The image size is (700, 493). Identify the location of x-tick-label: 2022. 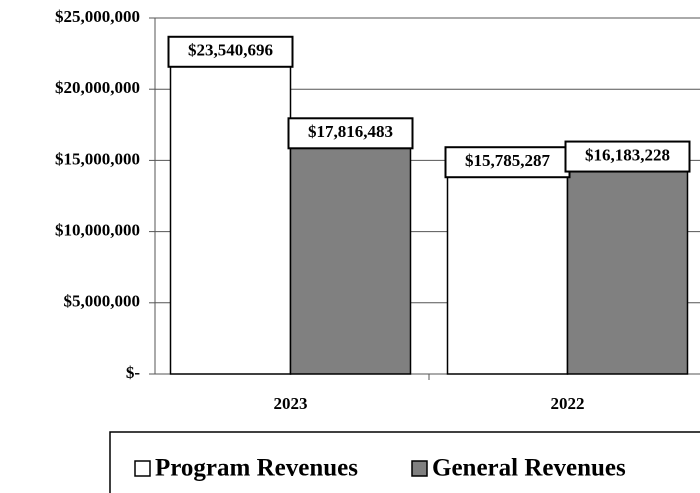
(568, 403).